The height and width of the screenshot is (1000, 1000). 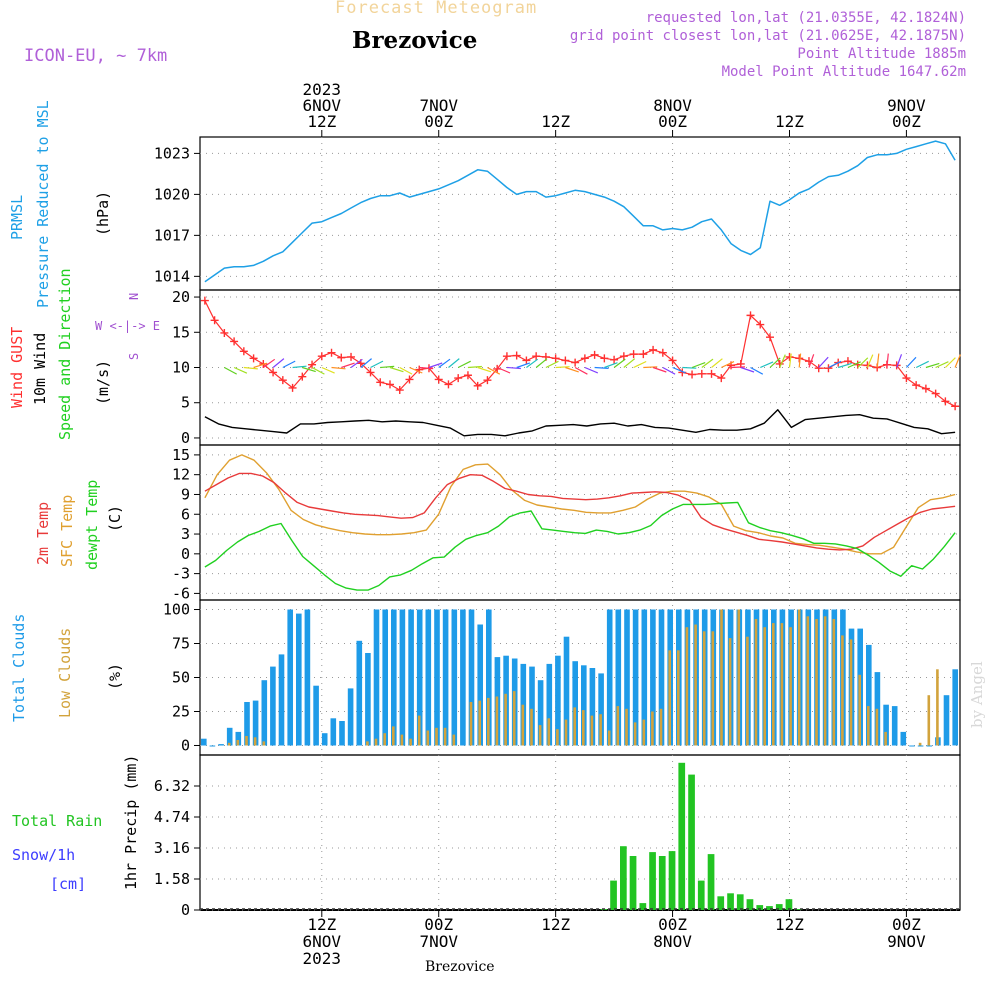 I want to click on time-label-bottom: 00Z, so click(x=672, y=924).